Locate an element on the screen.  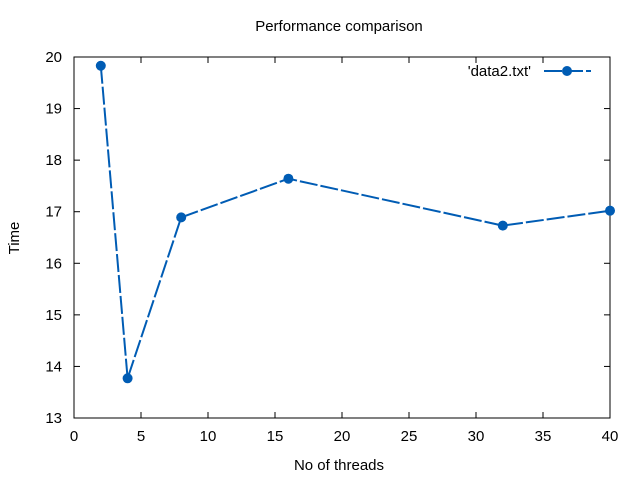
x-tick-label: 30 is located at coordinates (476, 436).